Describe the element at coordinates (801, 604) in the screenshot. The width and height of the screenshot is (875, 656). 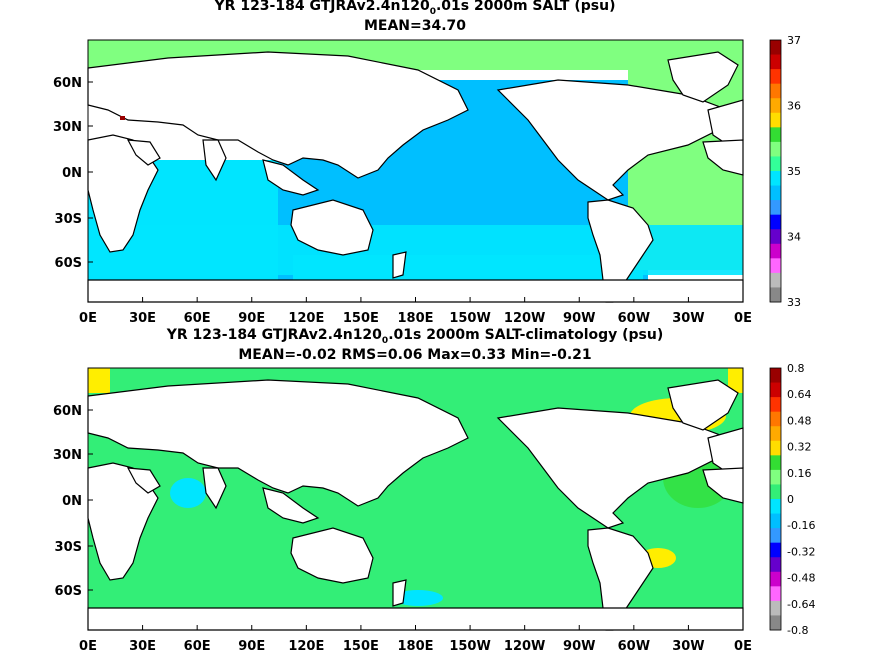
I see `colorbar-tick-label: -0.64` at that location.